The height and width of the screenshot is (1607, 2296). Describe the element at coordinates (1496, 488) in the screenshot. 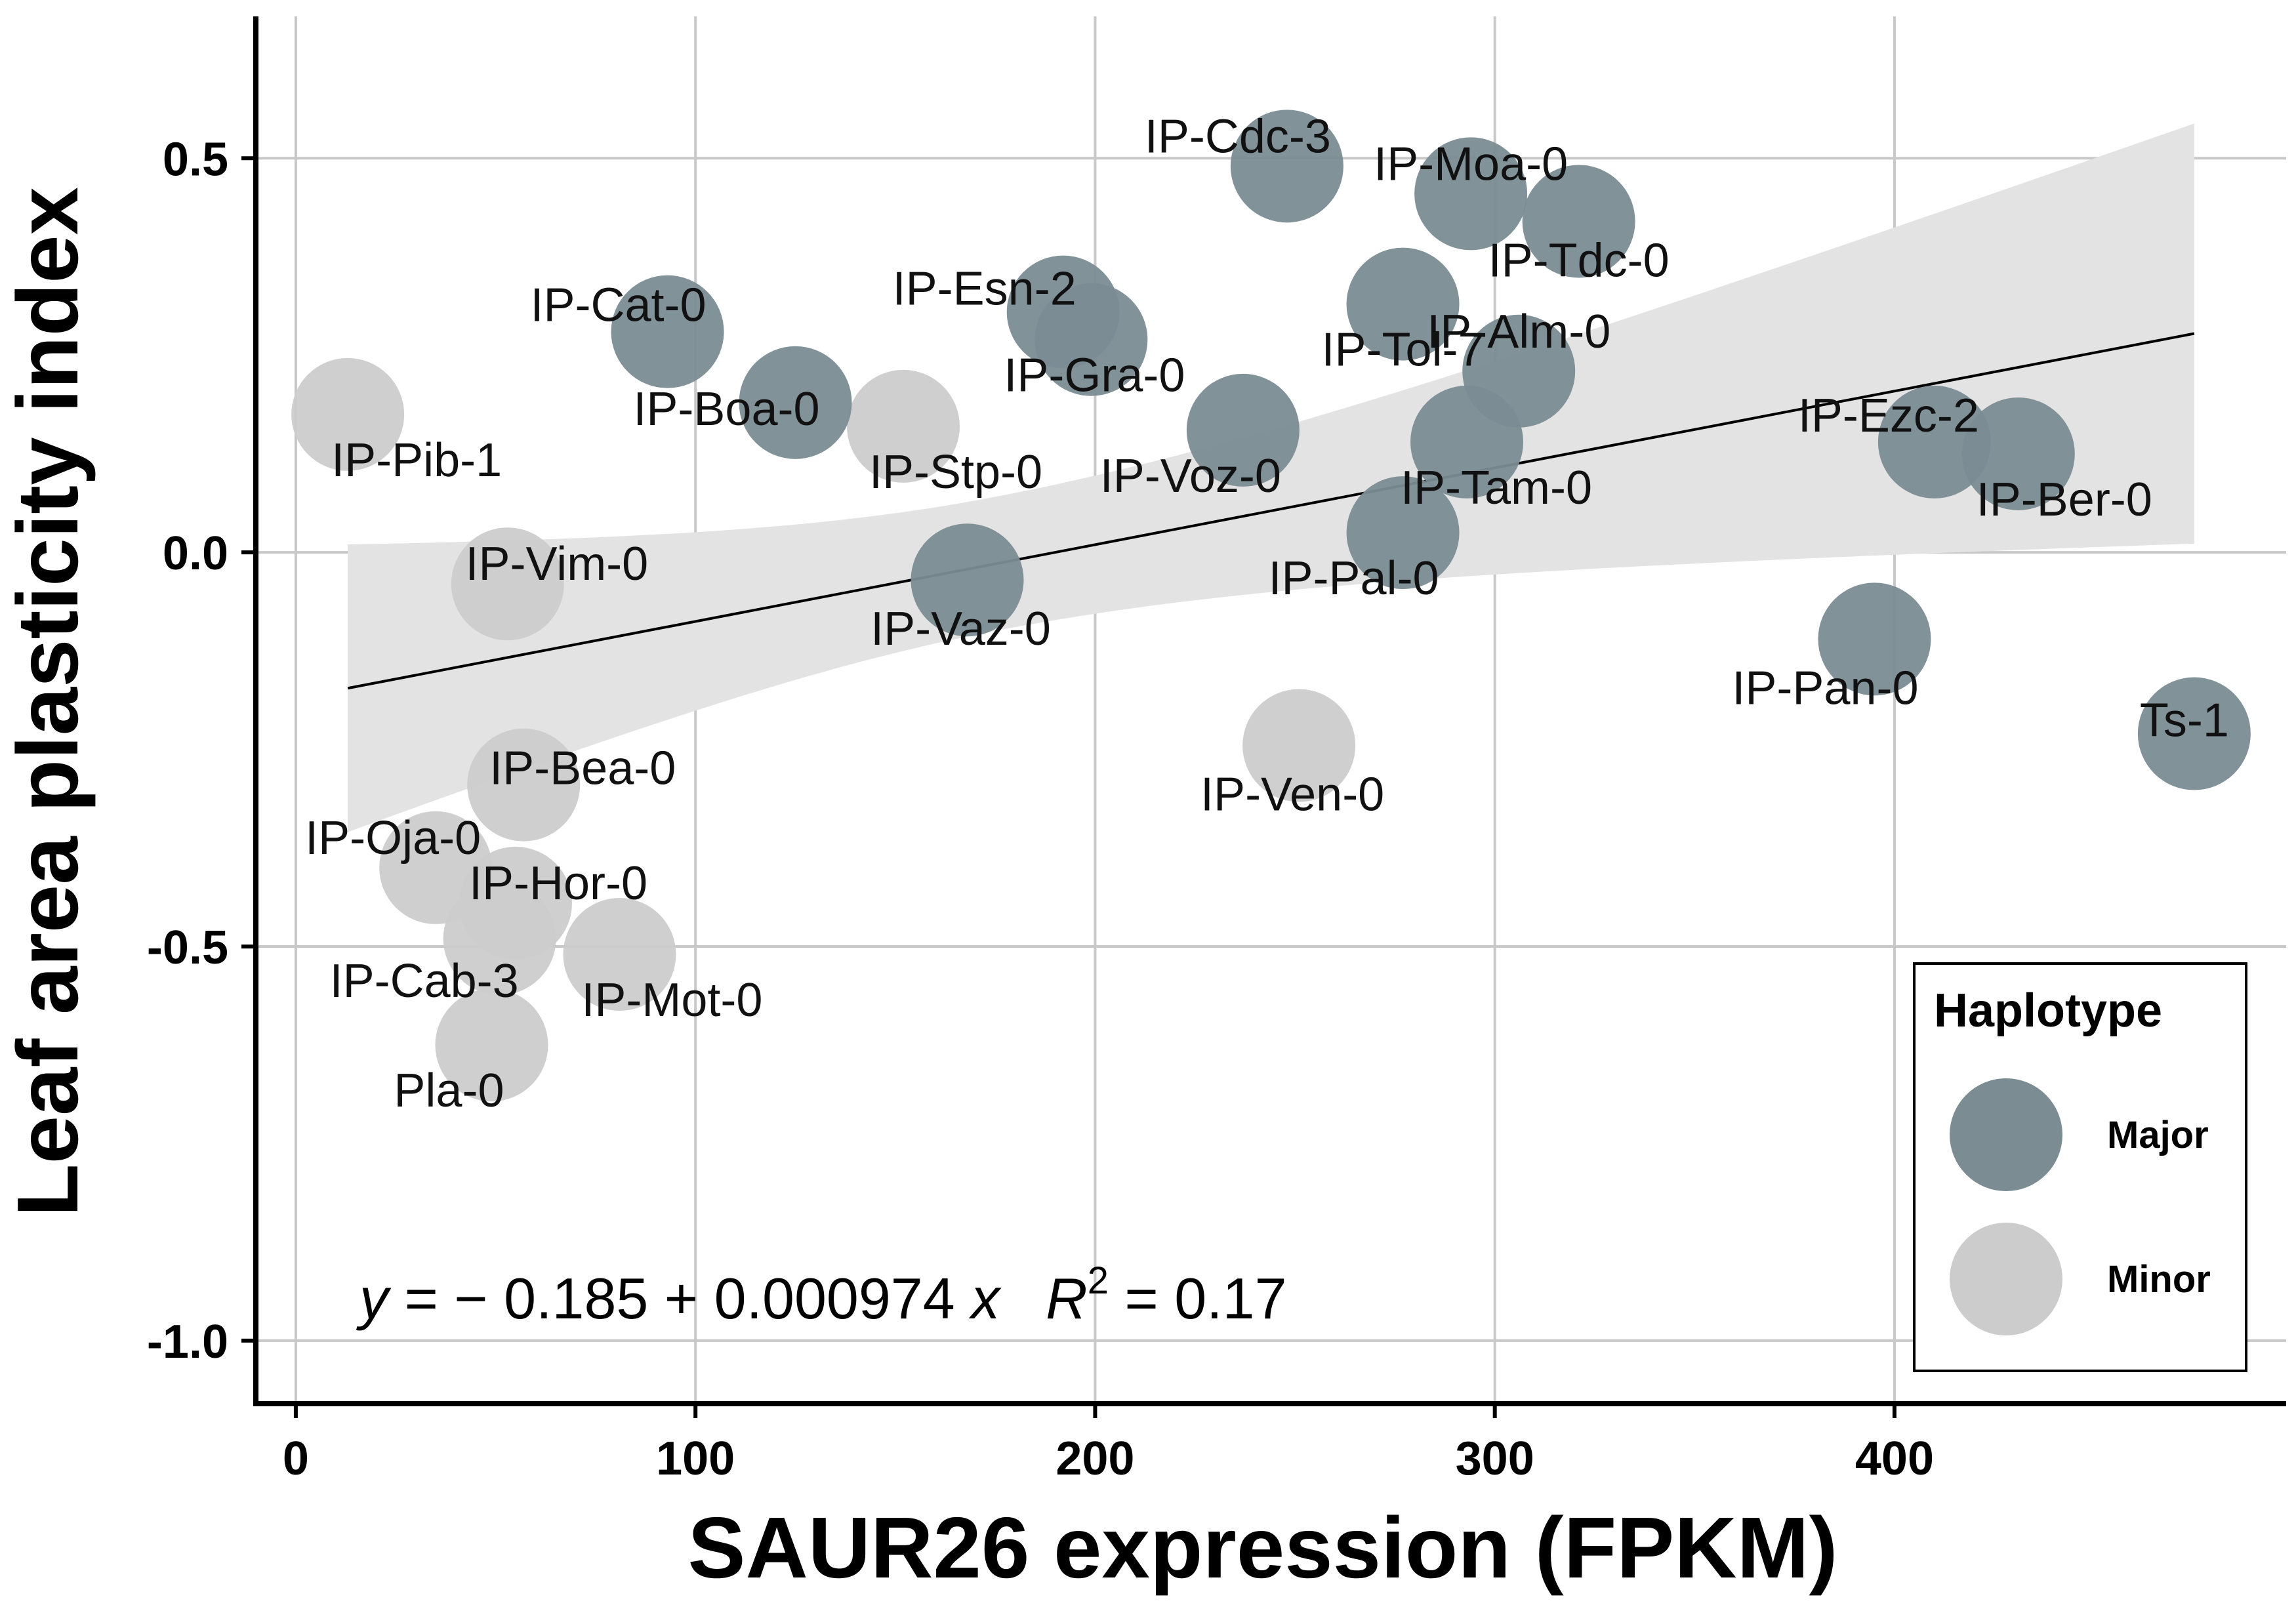

I see `point-label-ip-tam-0: IP-Tam-0` at that location.